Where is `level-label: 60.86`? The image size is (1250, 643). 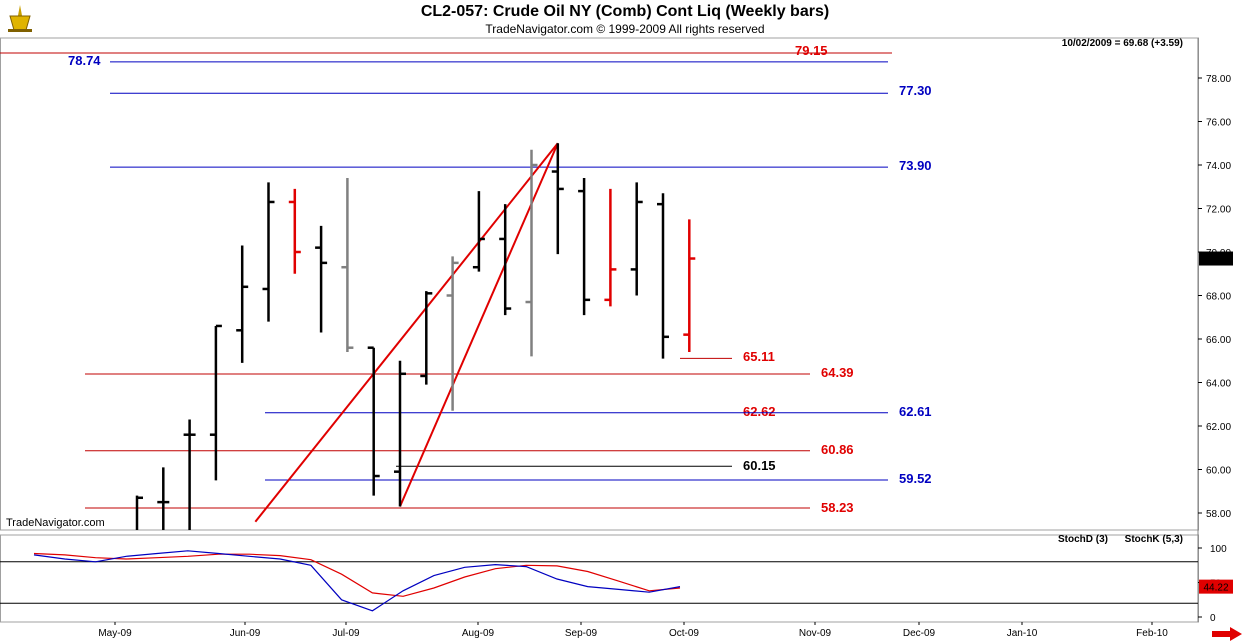
level-label: 60.86 is located at coordinates (837, 449).